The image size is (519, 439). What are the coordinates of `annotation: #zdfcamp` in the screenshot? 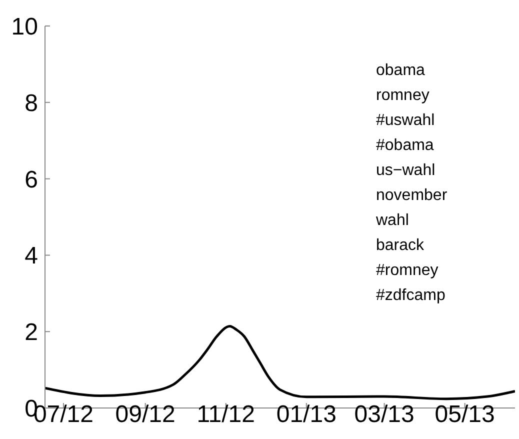 It's located at (411, 296).